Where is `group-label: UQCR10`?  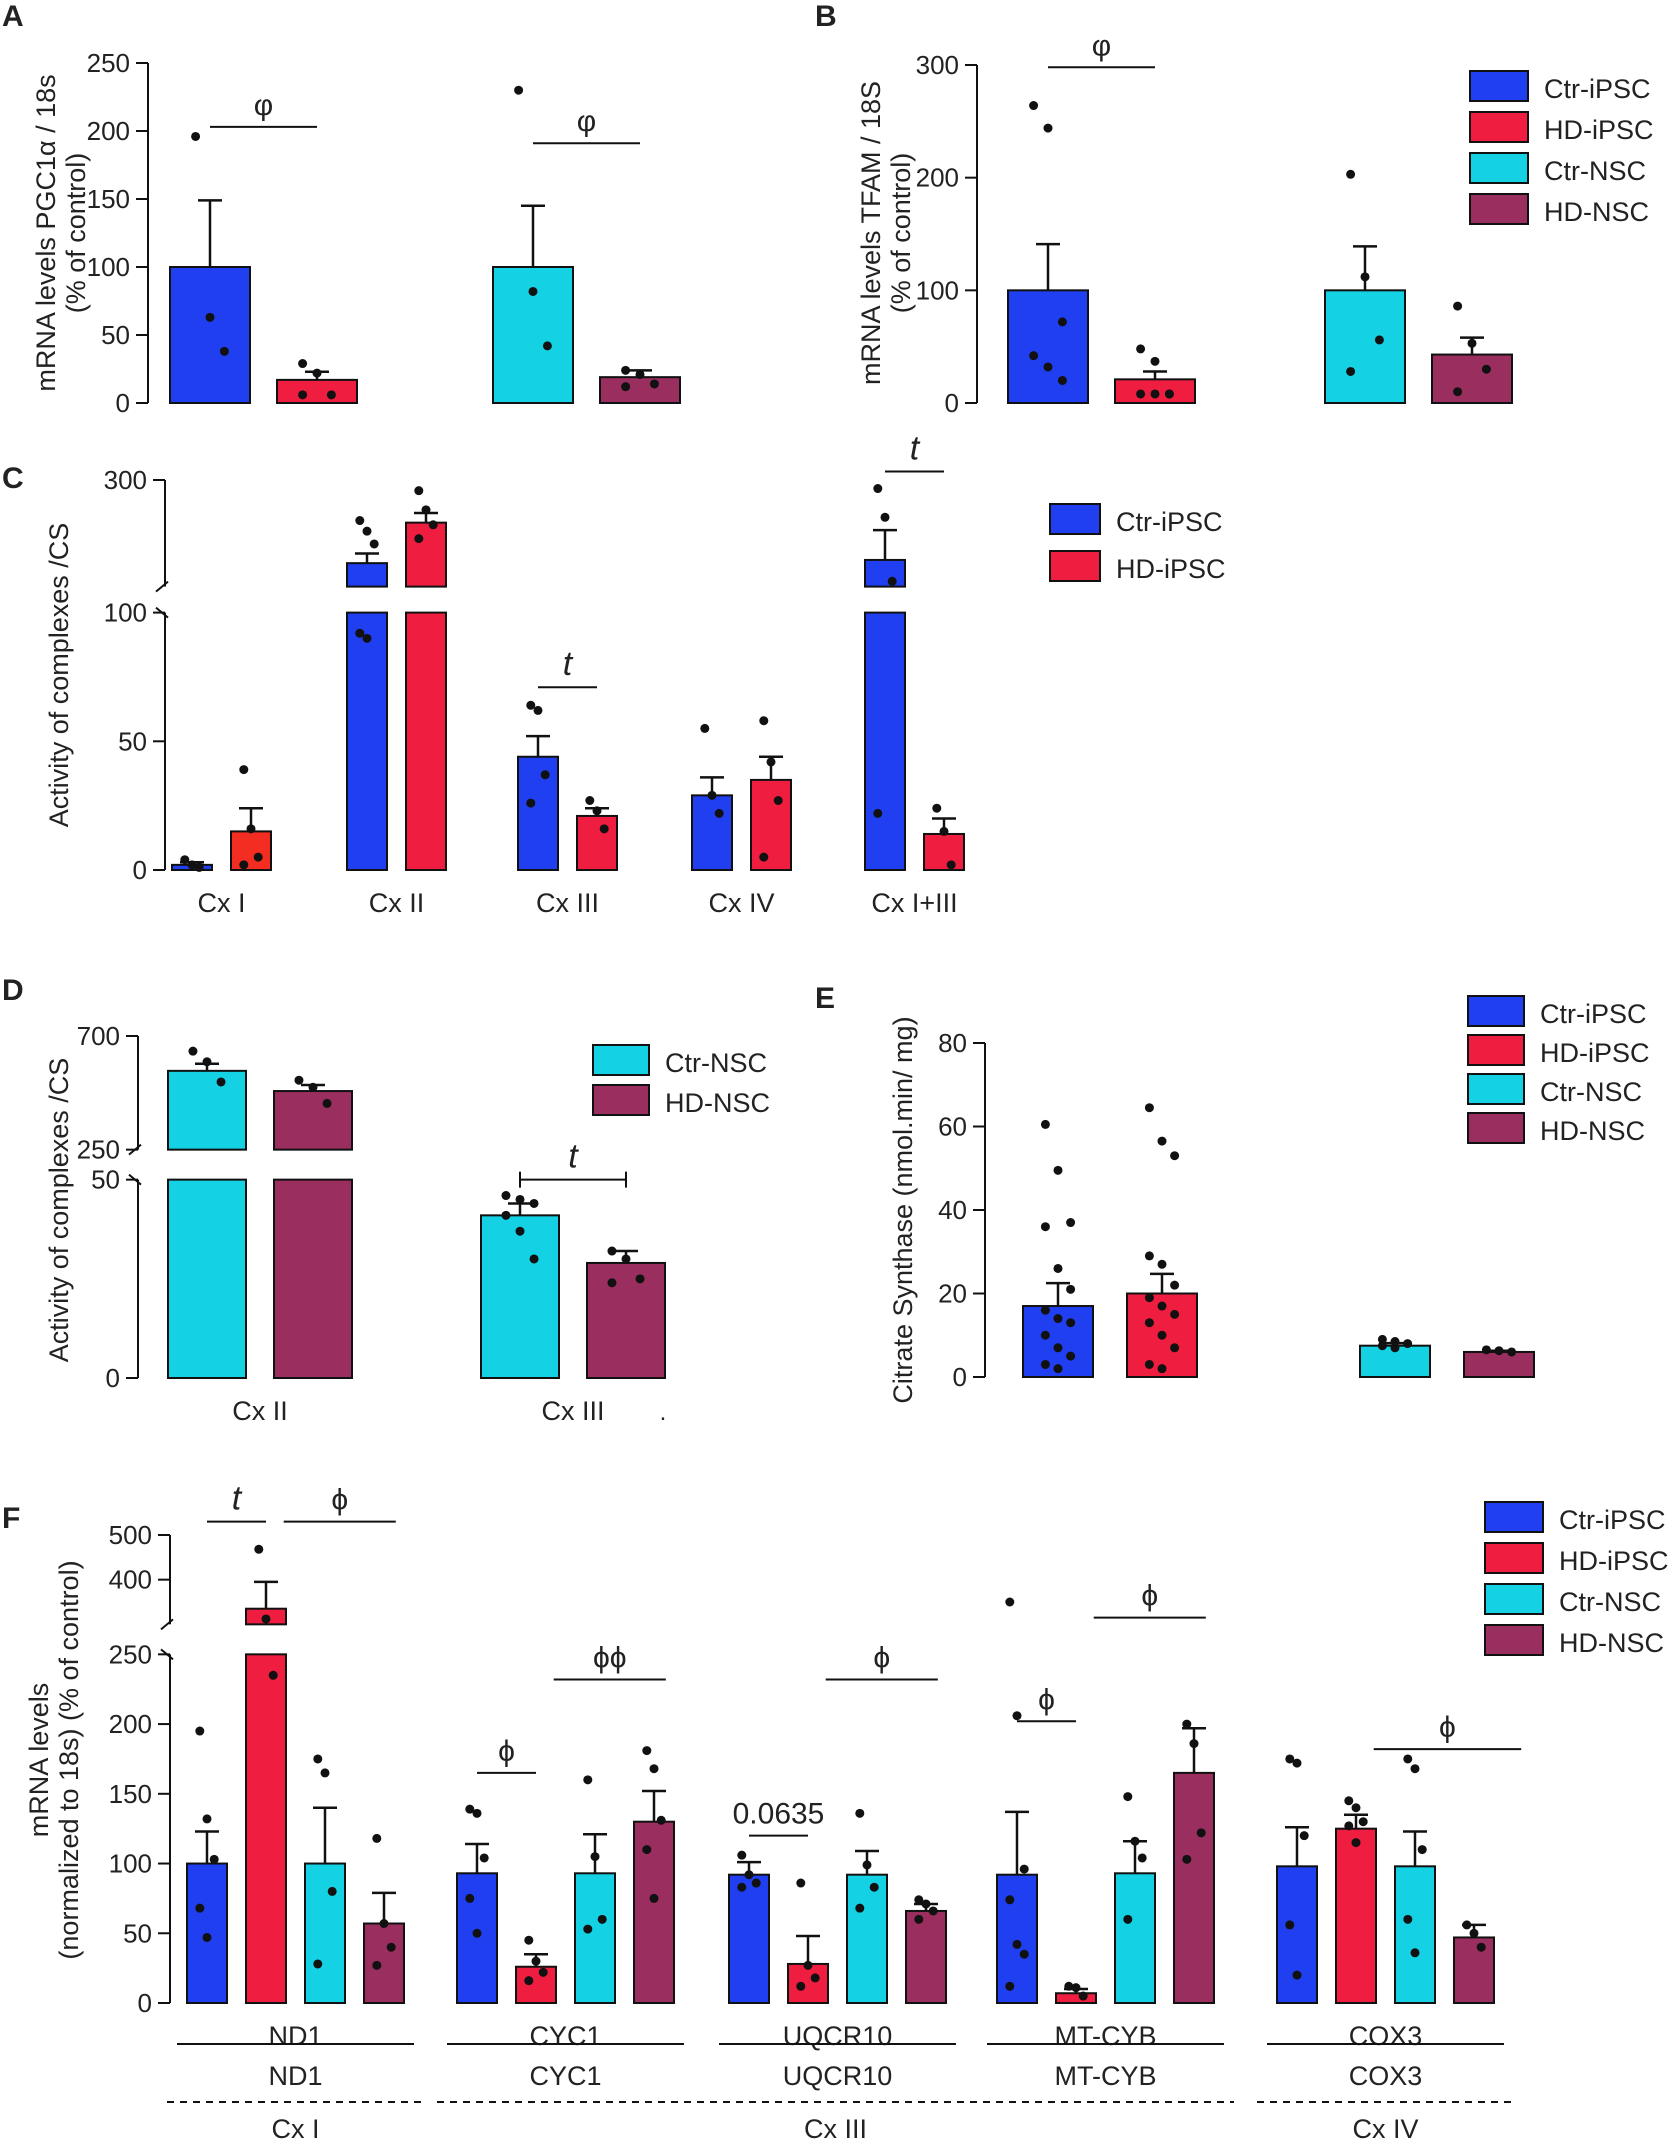 group-label: UQCR10 is located at coordinates (838, 2036).